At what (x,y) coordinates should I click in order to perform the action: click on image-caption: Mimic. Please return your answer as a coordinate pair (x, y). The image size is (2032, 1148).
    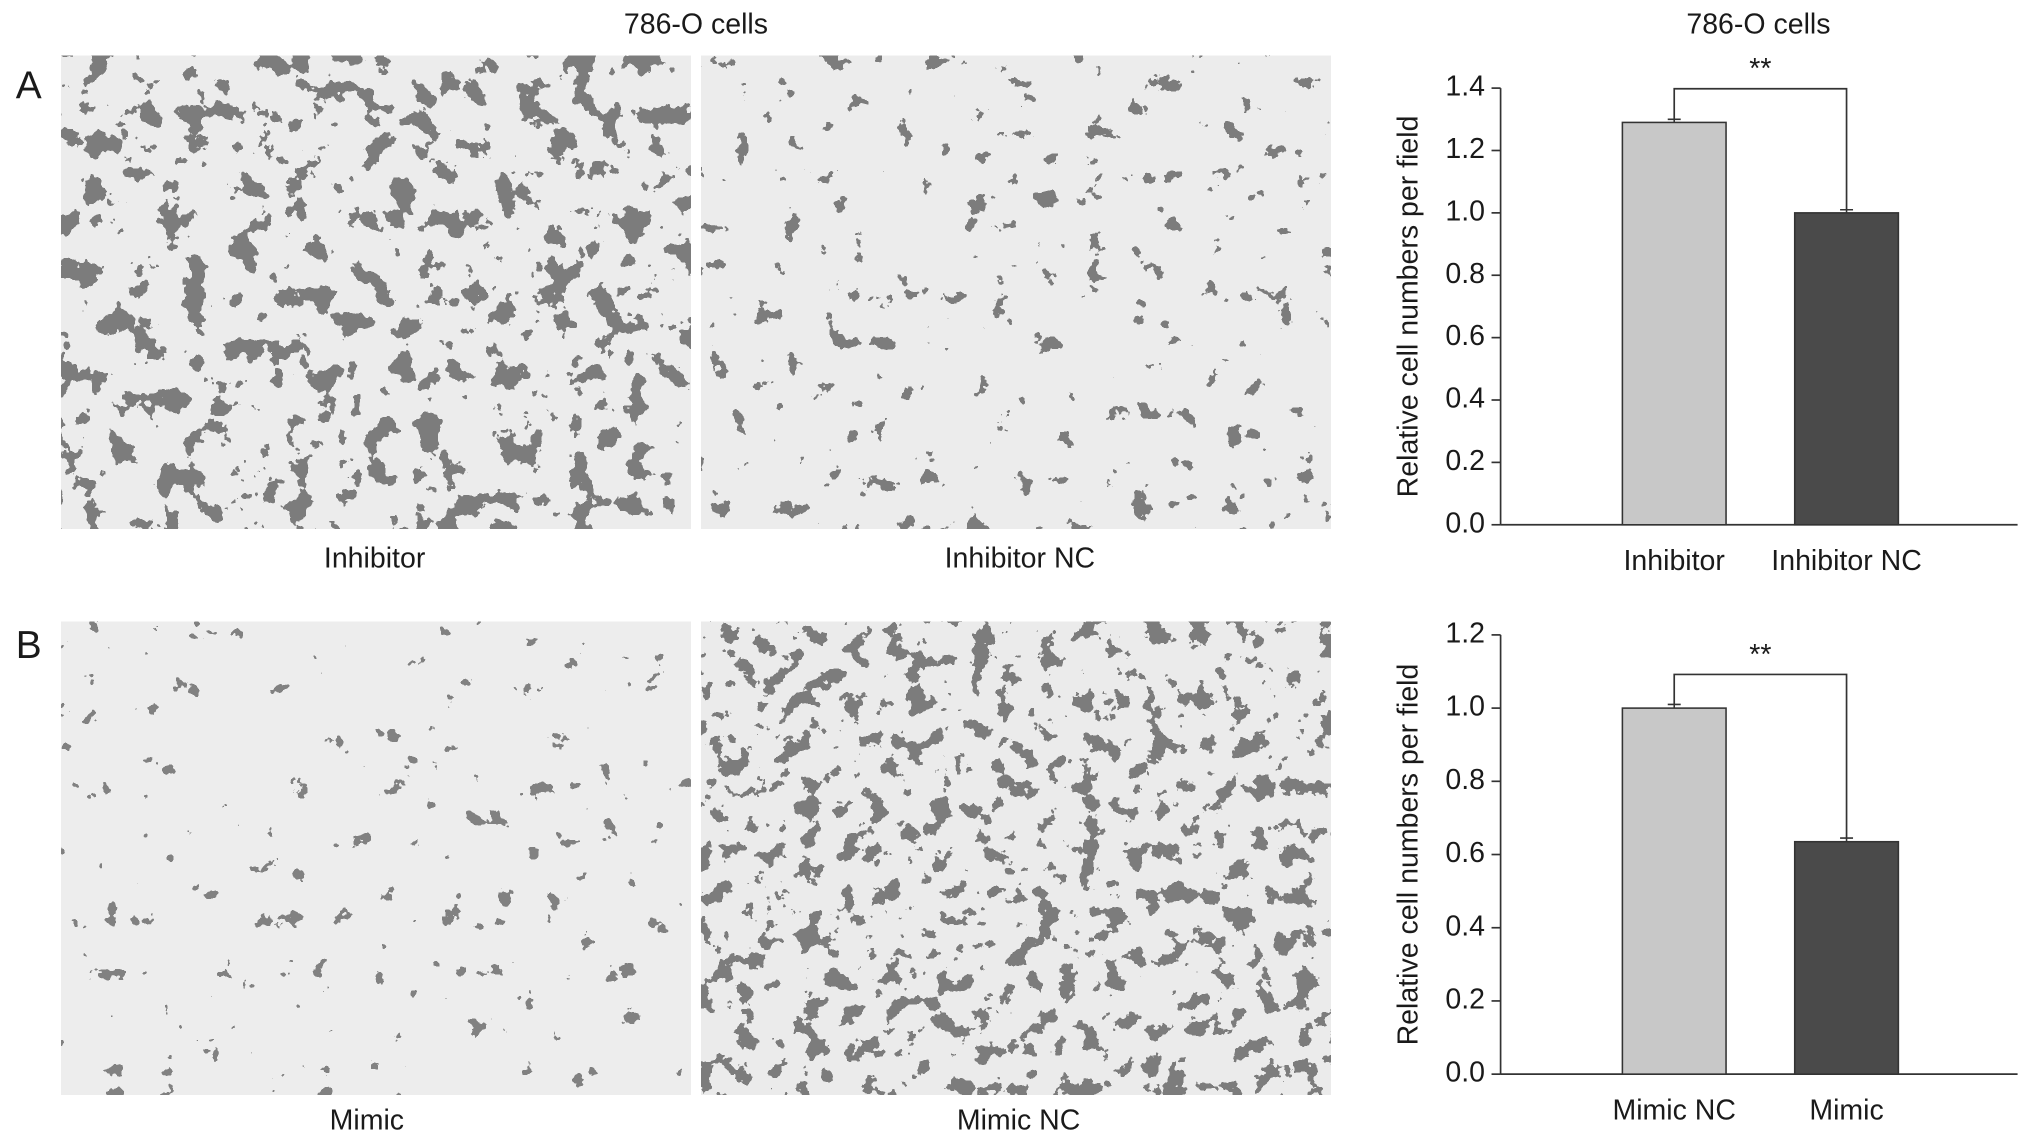
    Looking at the image, I should click on (367, 1121).